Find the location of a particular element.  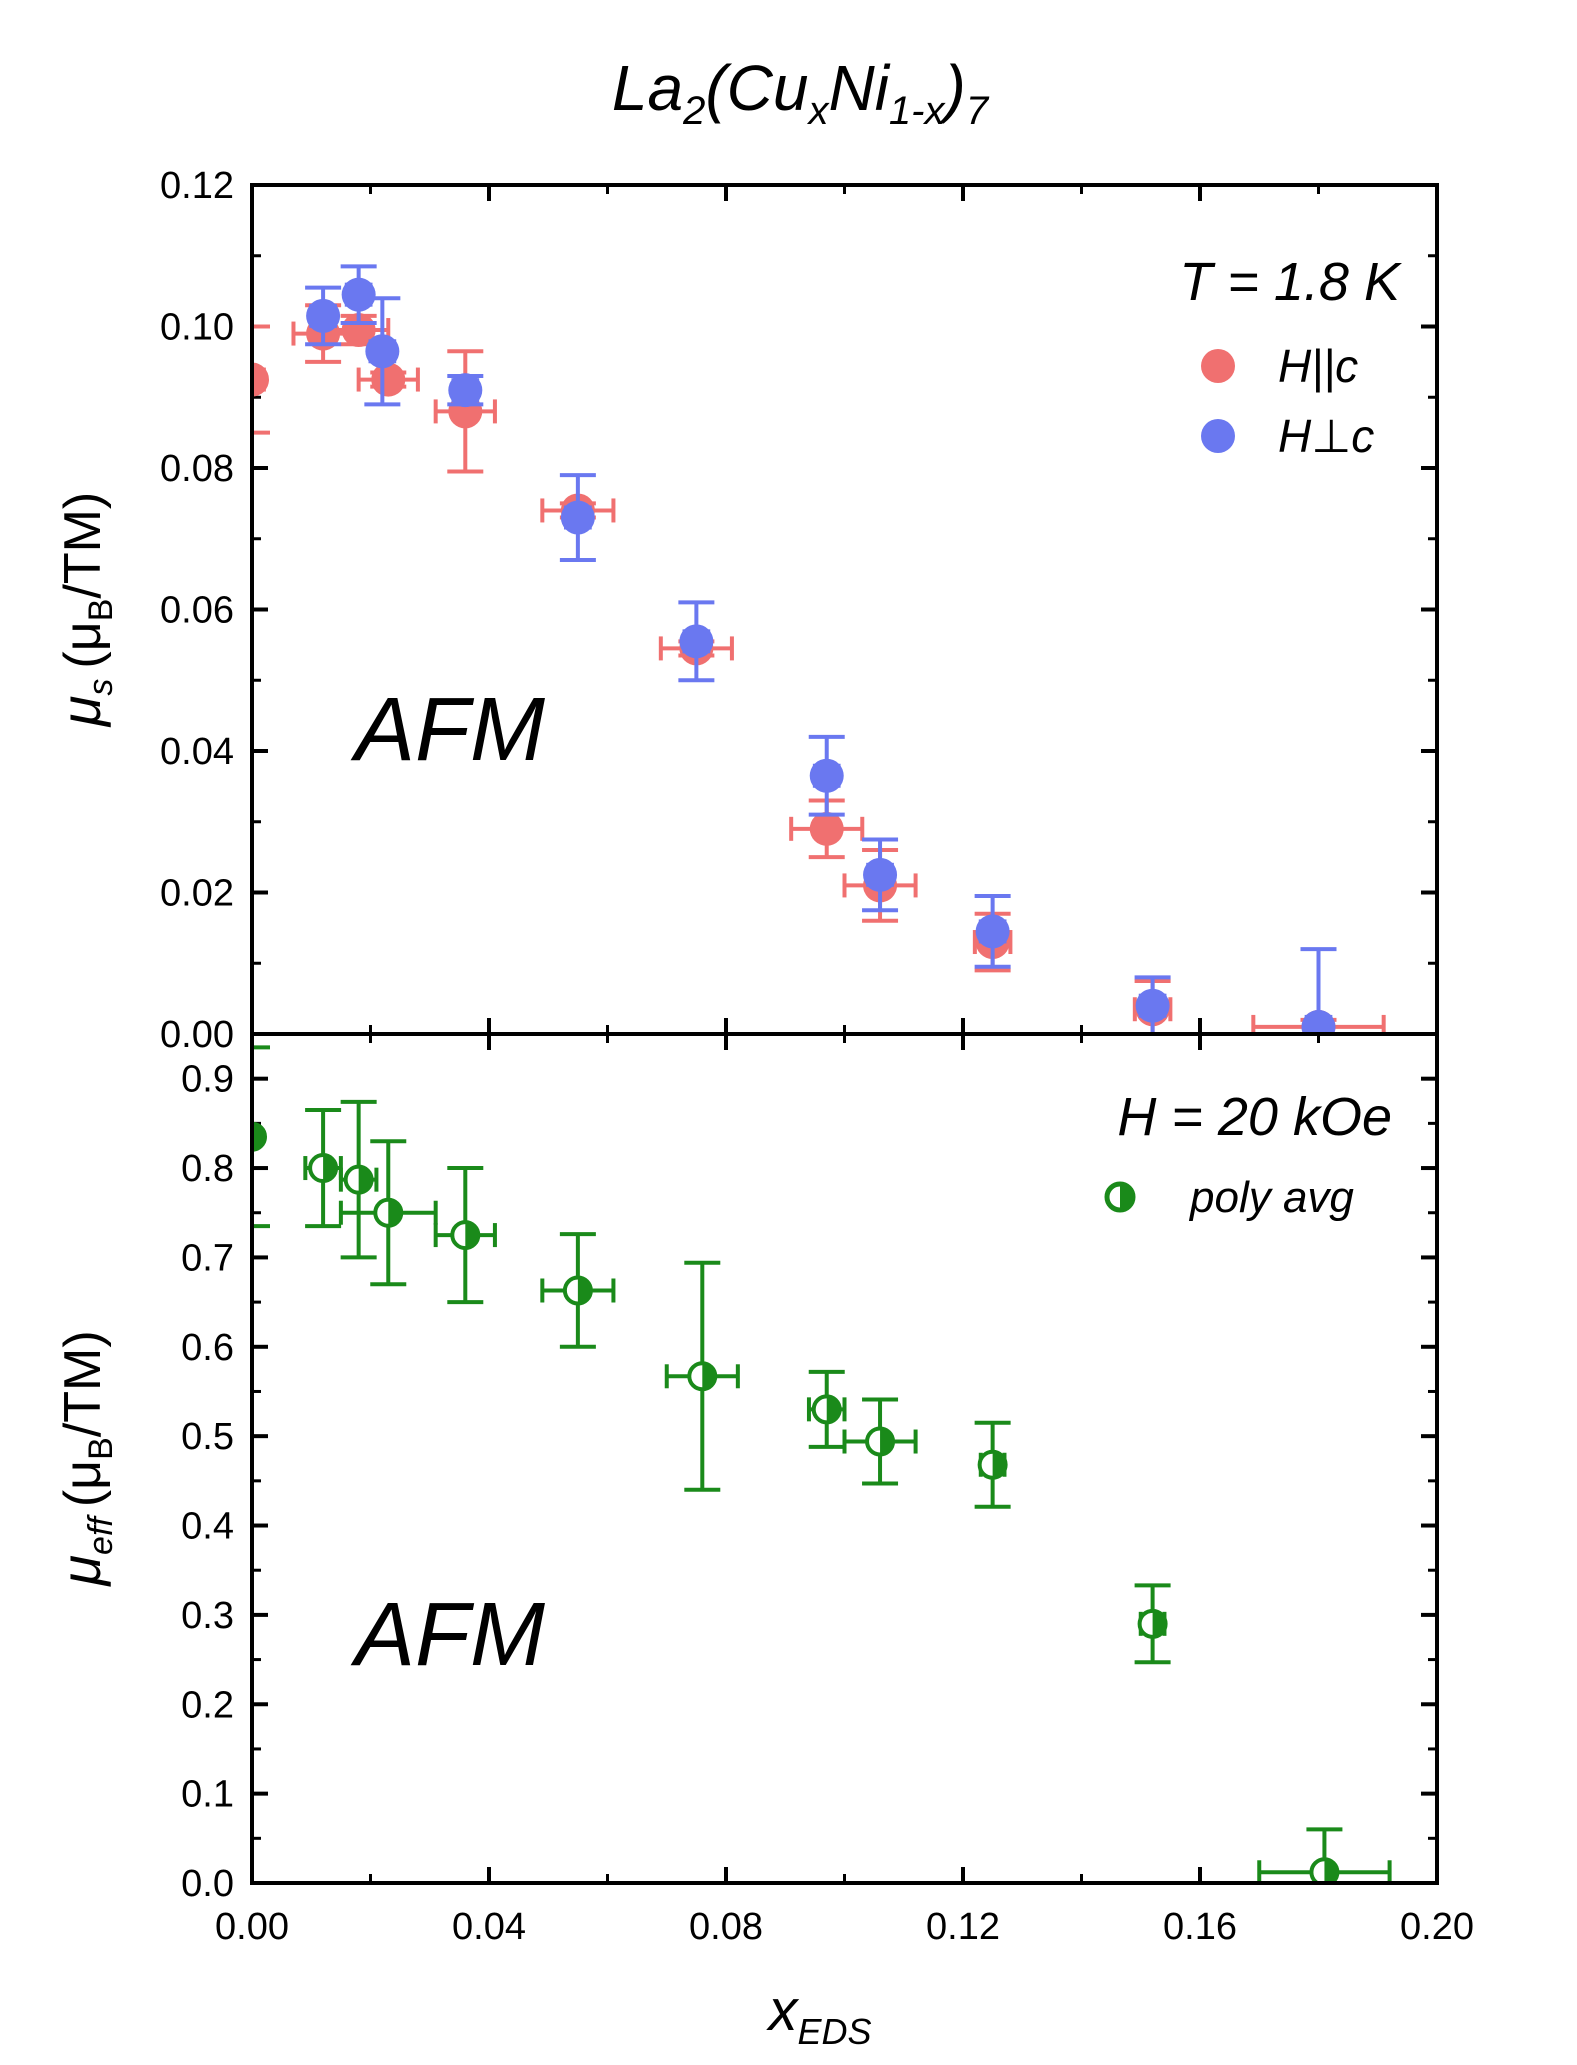

top-ytick-label: 0.00 is located at coordinates (197, 1035).